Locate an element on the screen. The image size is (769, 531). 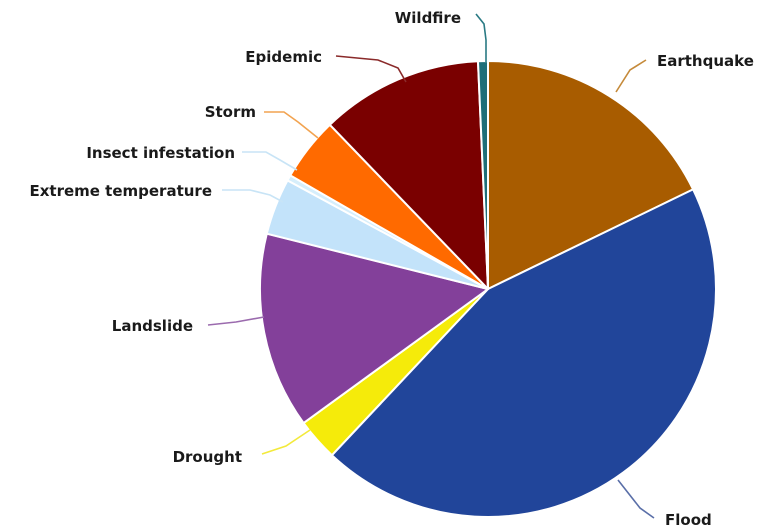
leader-line-storm is located at coordinates (291, 125).